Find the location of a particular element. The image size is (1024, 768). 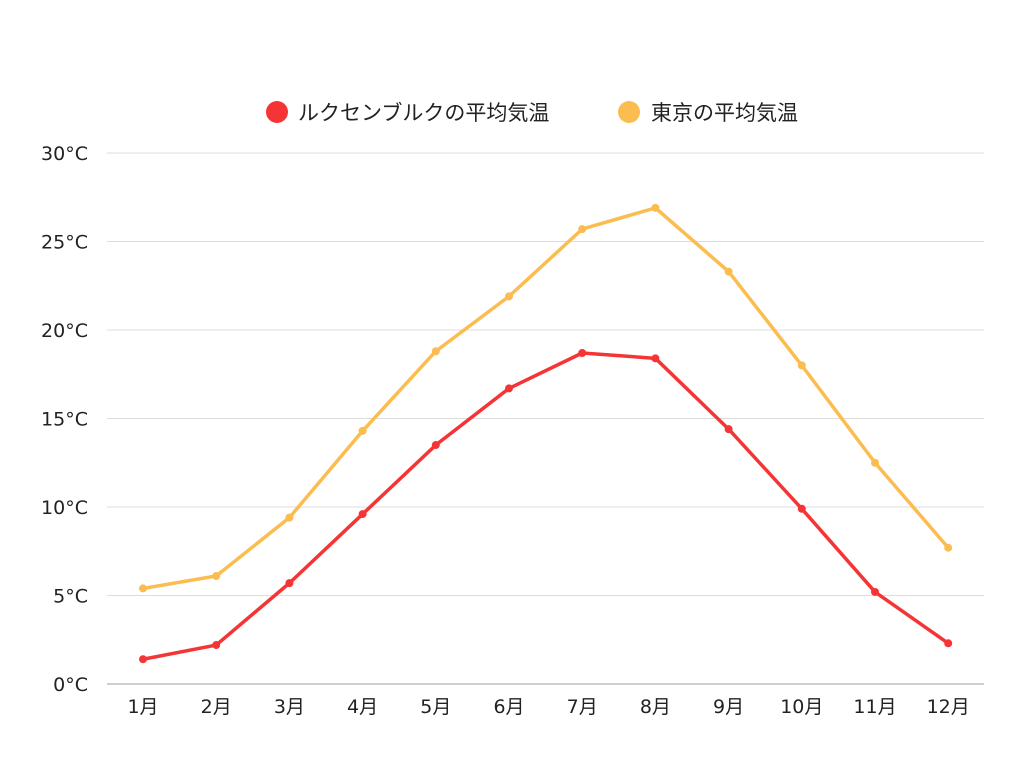

x-axis-labels: 1月 2月 3月 4月 5月 6月 7月 8月 9月 10月 11月 12月 is located at coordinates (548, 707).